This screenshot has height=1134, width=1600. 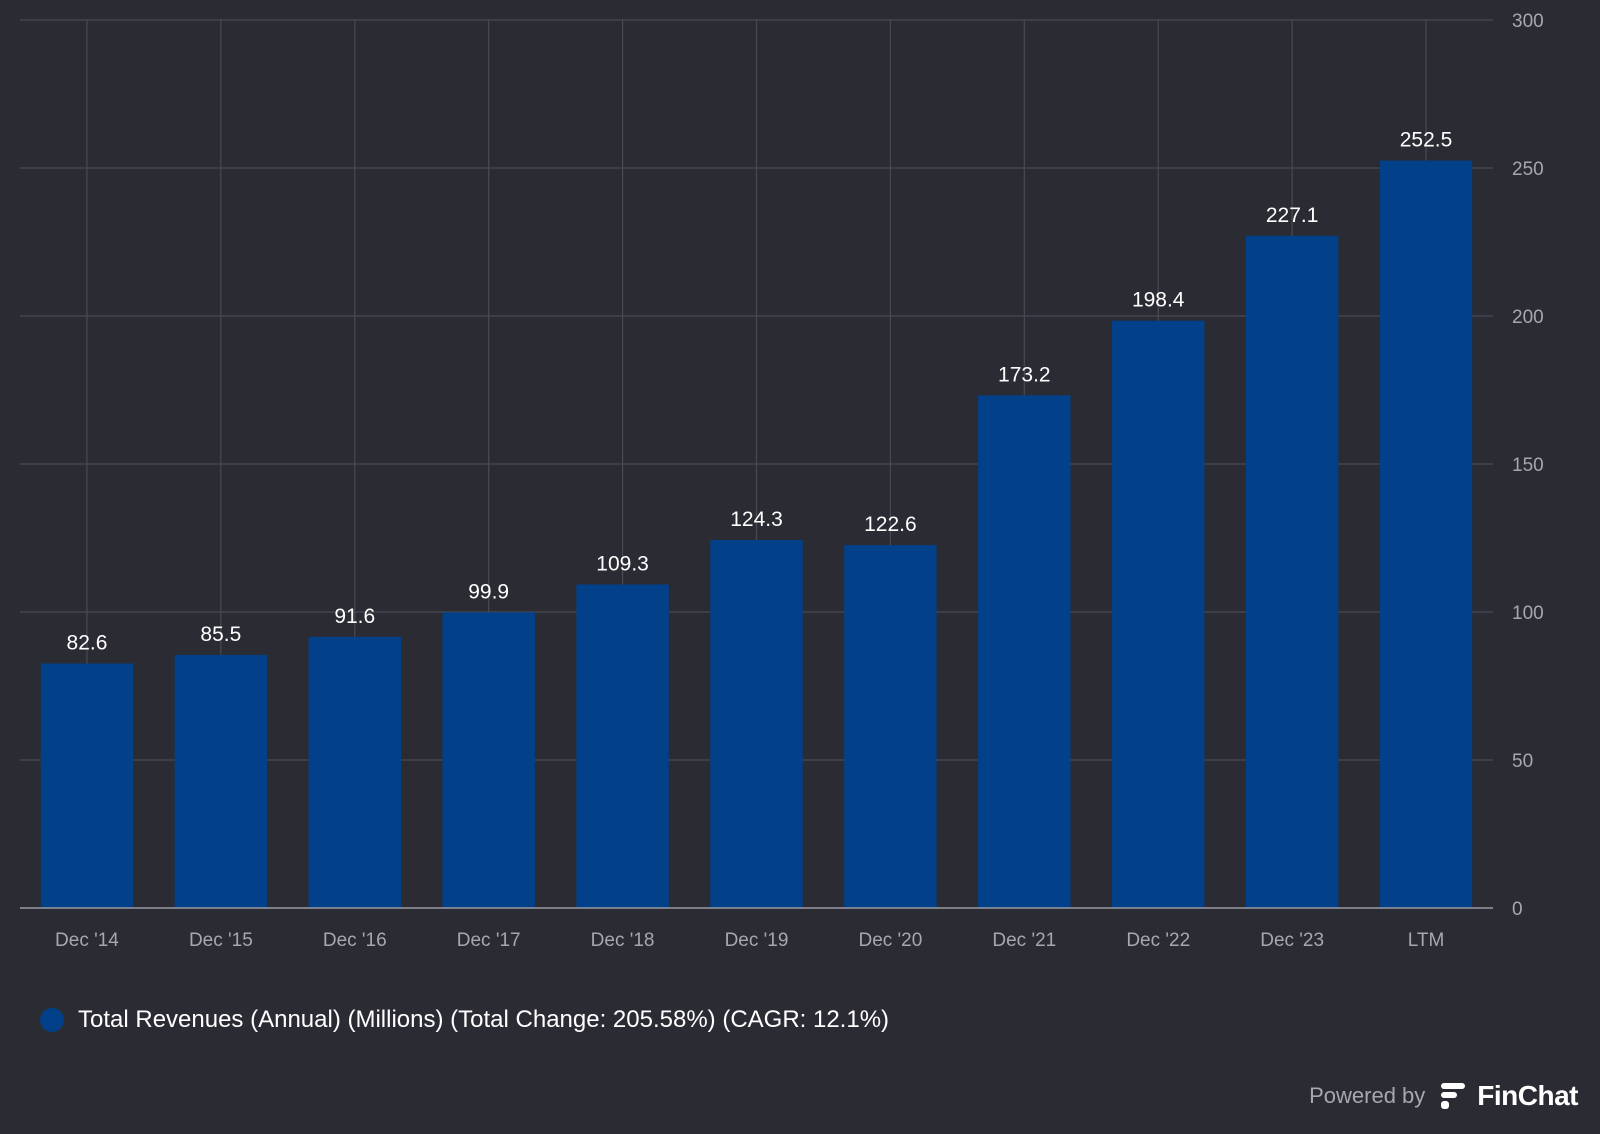 What do you see at coordinates (87, 643) in the screenshot?
I see `bar-value-label: 82.6` at bounding box center [87, 643].